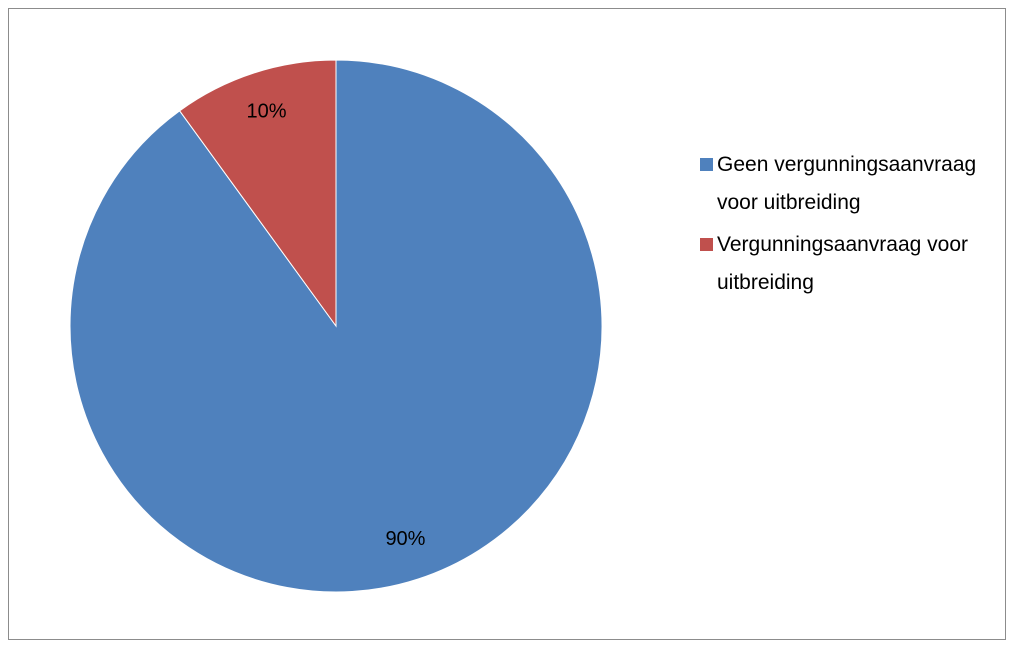 This screenshot has width=1015, height=648. I want to click on legend-label: Vergunningsaanvraag voor uitbreiding, so click(843, 263).